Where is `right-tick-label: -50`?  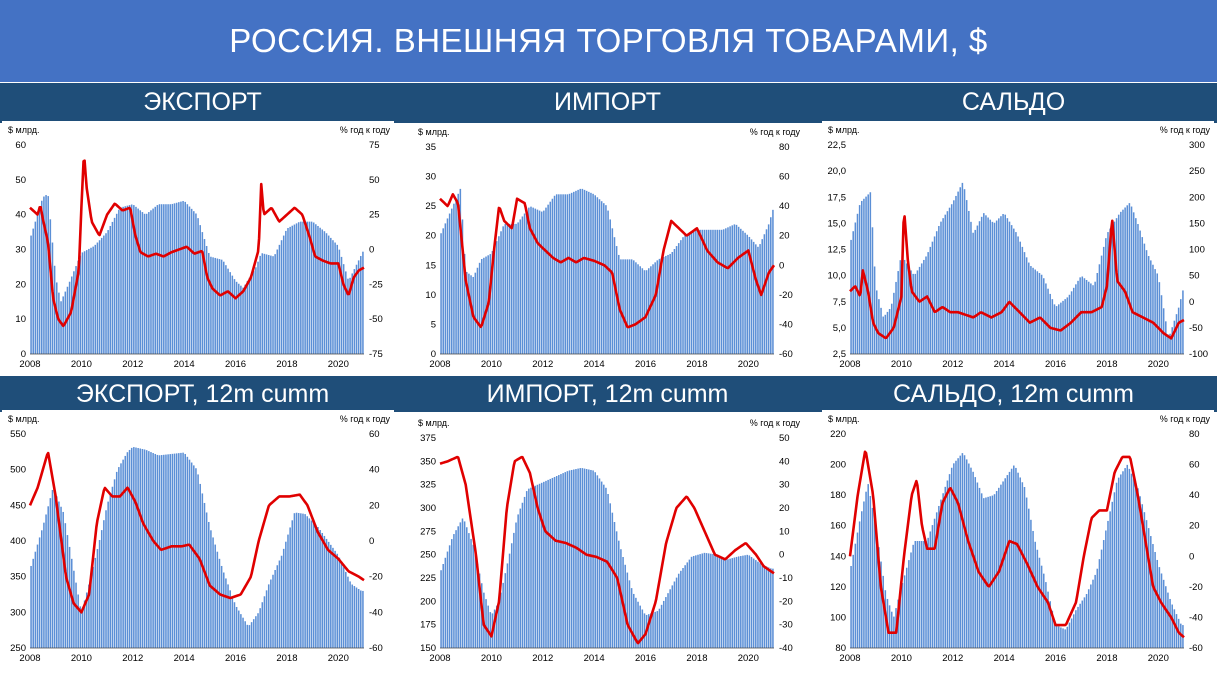 right-tick-label: -50 is located at coordinates (376, 319).